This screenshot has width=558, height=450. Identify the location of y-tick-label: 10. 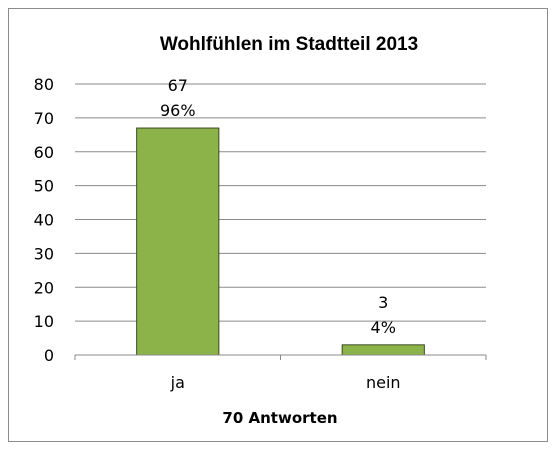
(44, 321).